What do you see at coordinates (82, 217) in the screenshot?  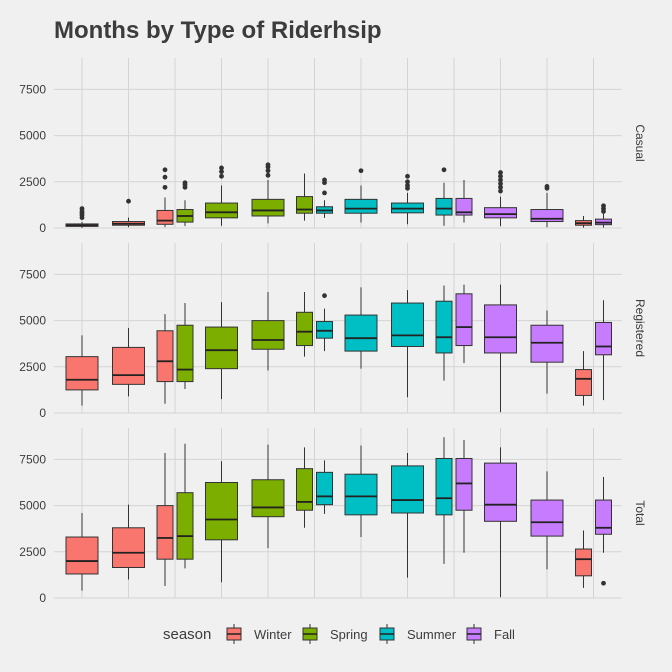 I see `box-month-1-winter` at bounding box center [82, 217].